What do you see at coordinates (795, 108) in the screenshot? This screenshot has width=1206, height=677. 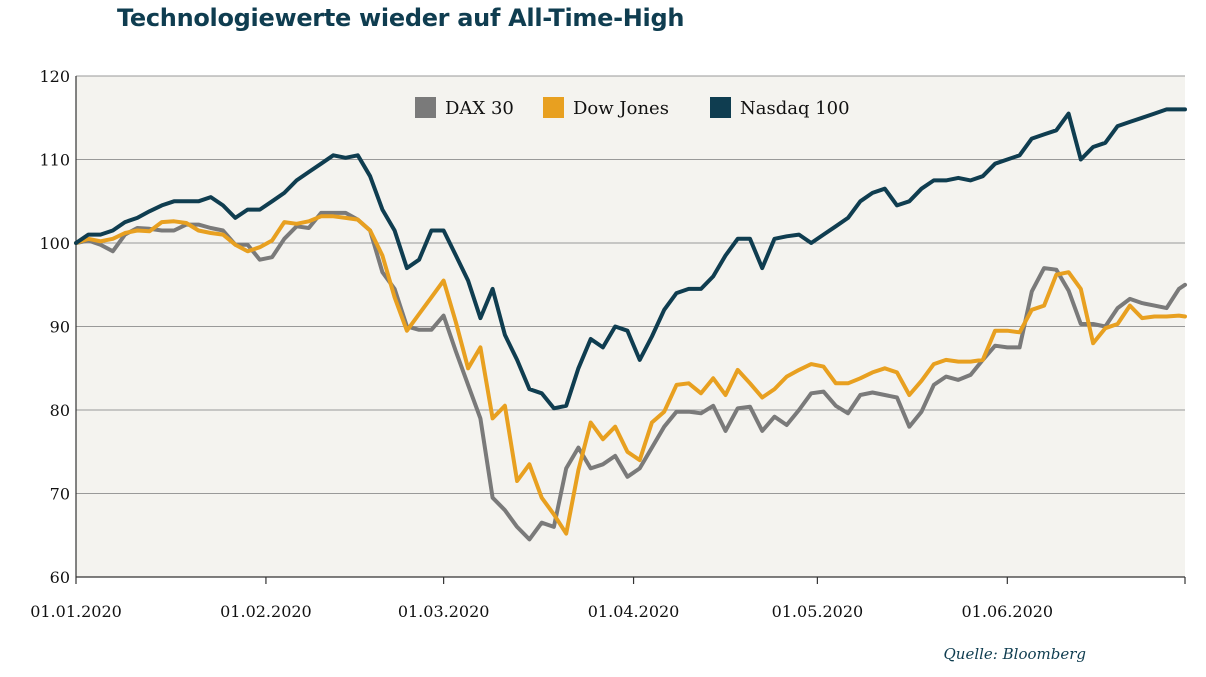 I see `legend-label-nasdaq: Nasdaq 100` at bounding box center [795, 108].